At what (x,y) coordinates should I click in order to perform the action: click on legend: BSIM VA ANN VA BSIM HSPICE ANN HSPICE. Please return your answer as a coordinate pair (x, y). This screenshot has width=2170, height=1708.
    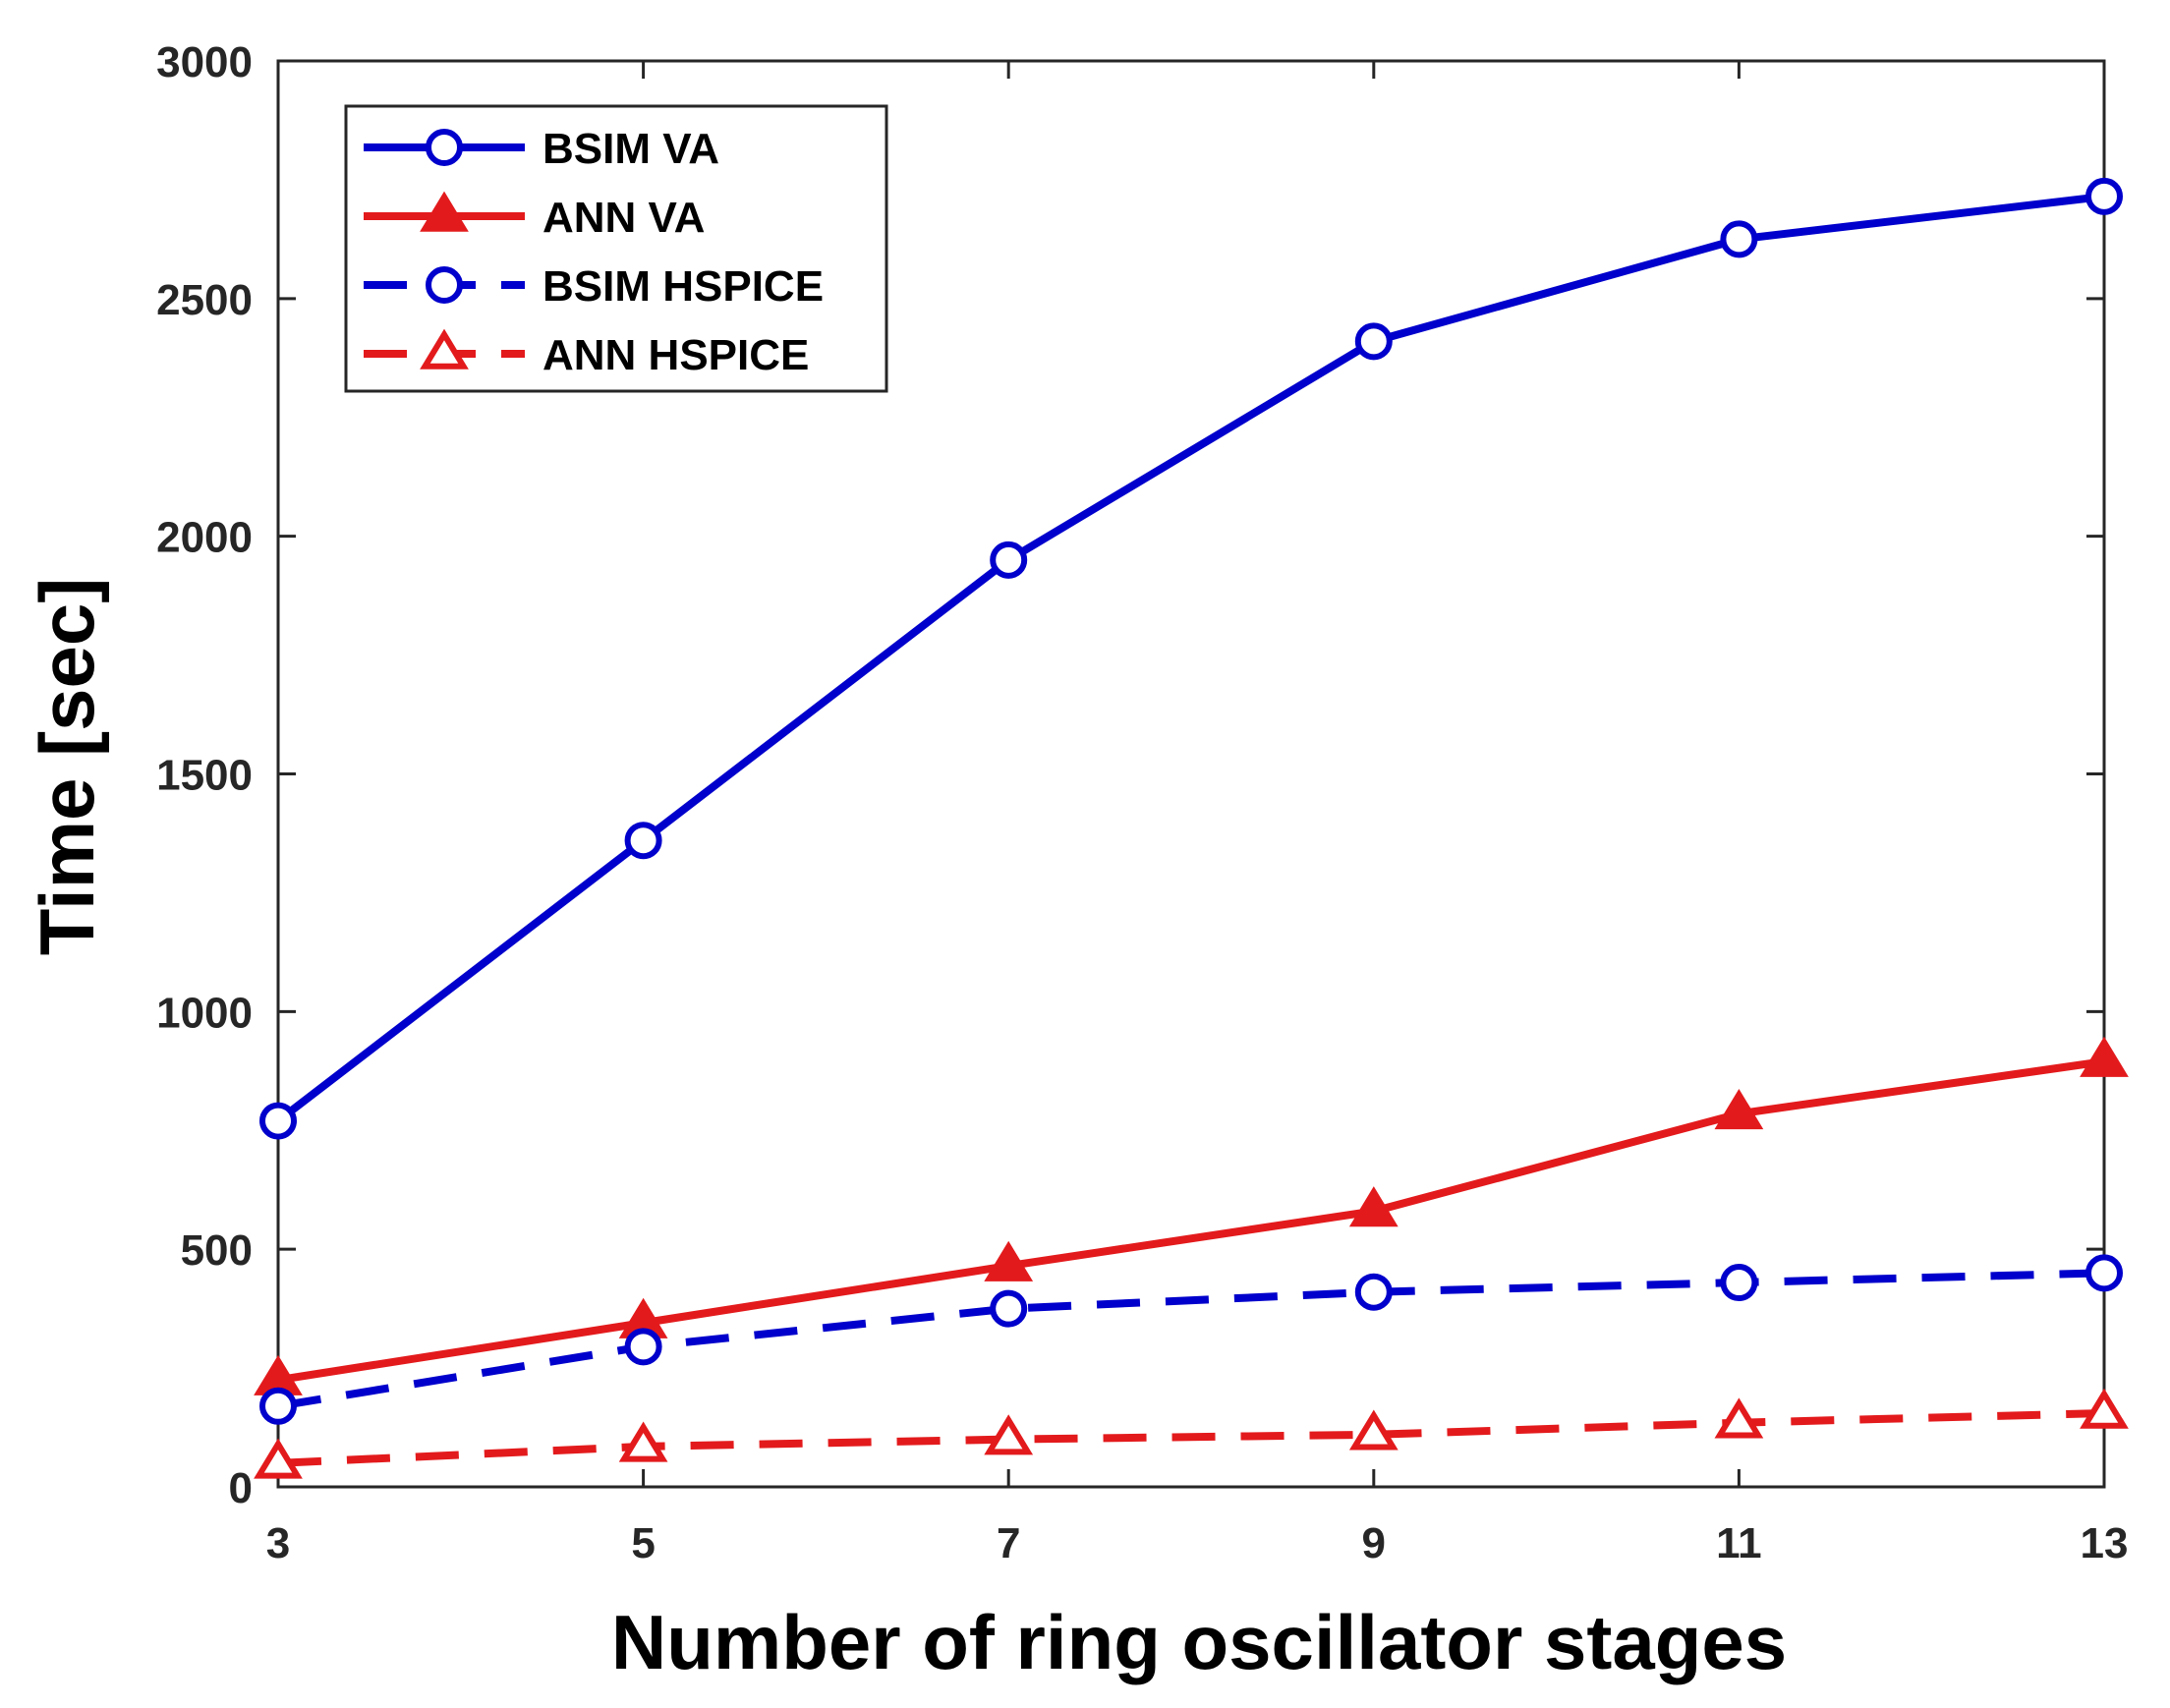
    Looking at the image, I should click on (616, 248).